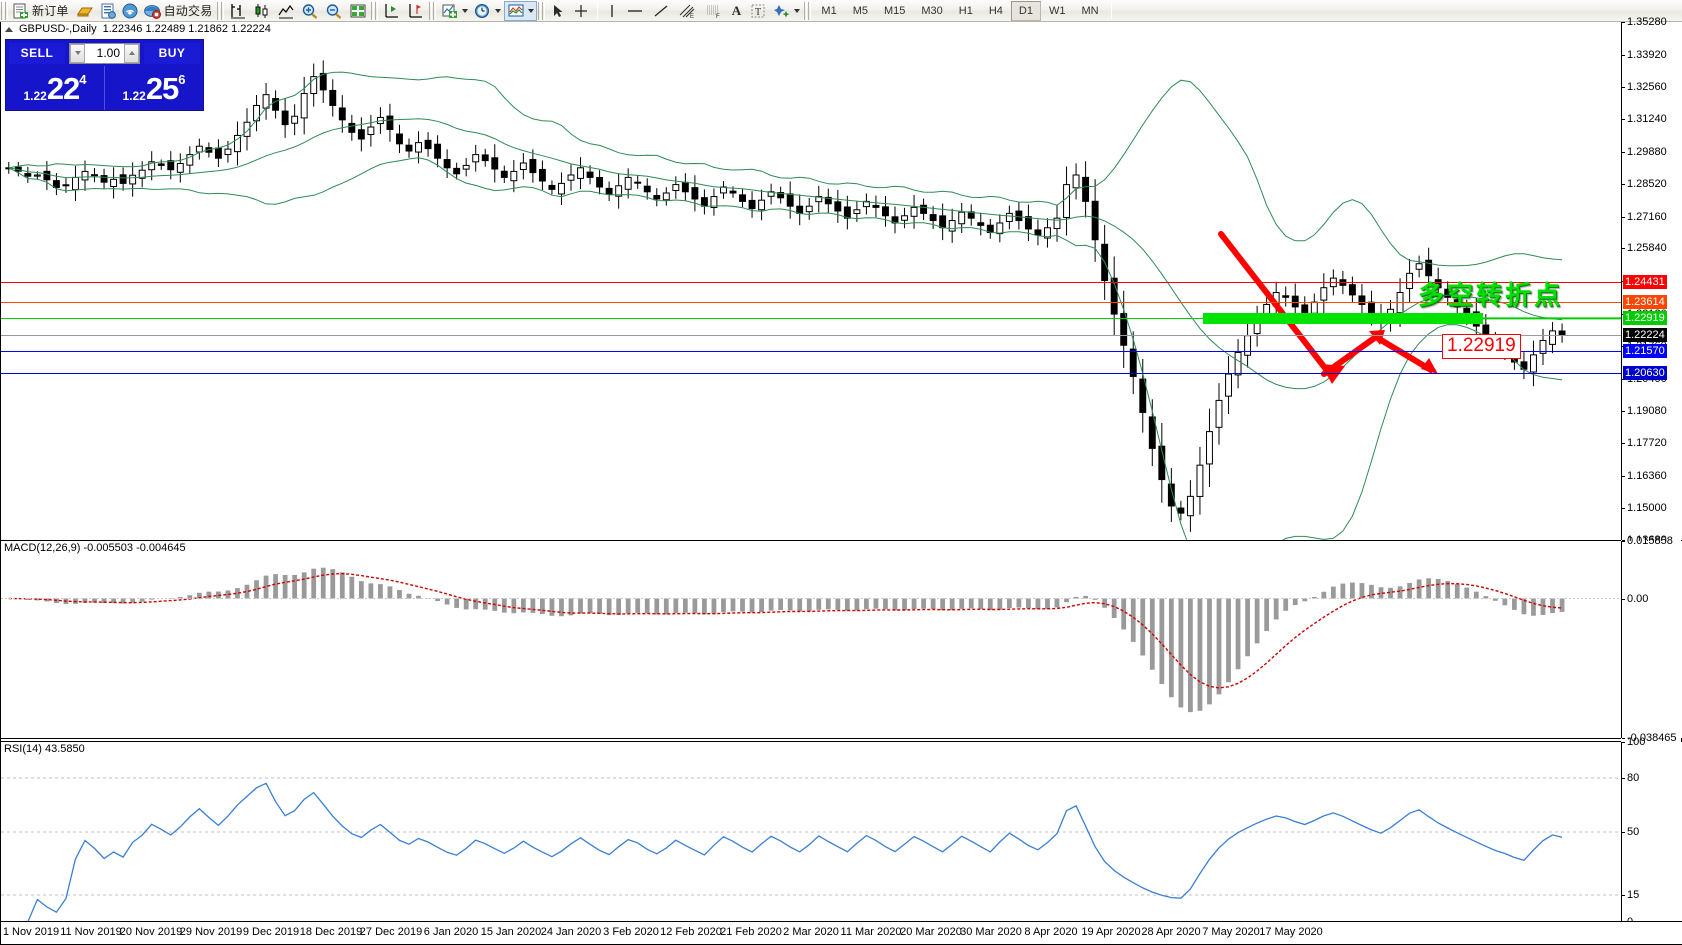 The width and height of the screenshot is (1682, 945). What do you see at coordinates (37, 53) in the screenshot?
I see `sell-button: SELL` at bounding box center [37, 53].